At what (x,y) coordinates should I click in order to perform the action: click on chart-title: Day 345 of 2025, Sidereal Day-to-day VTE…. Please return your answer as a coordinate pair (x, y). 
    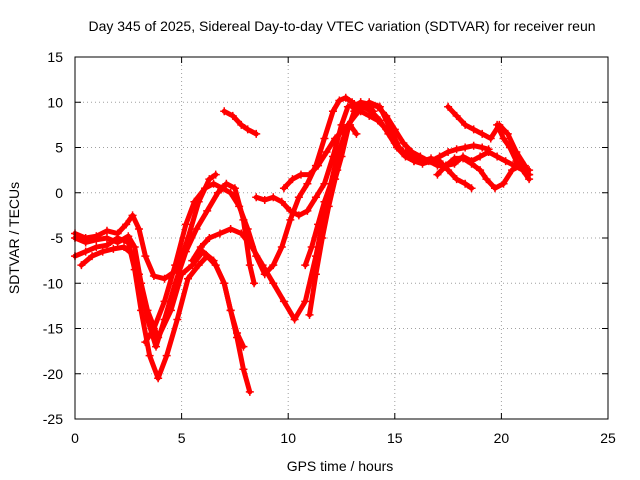
    Looking at the image, I should click on (341, 26).